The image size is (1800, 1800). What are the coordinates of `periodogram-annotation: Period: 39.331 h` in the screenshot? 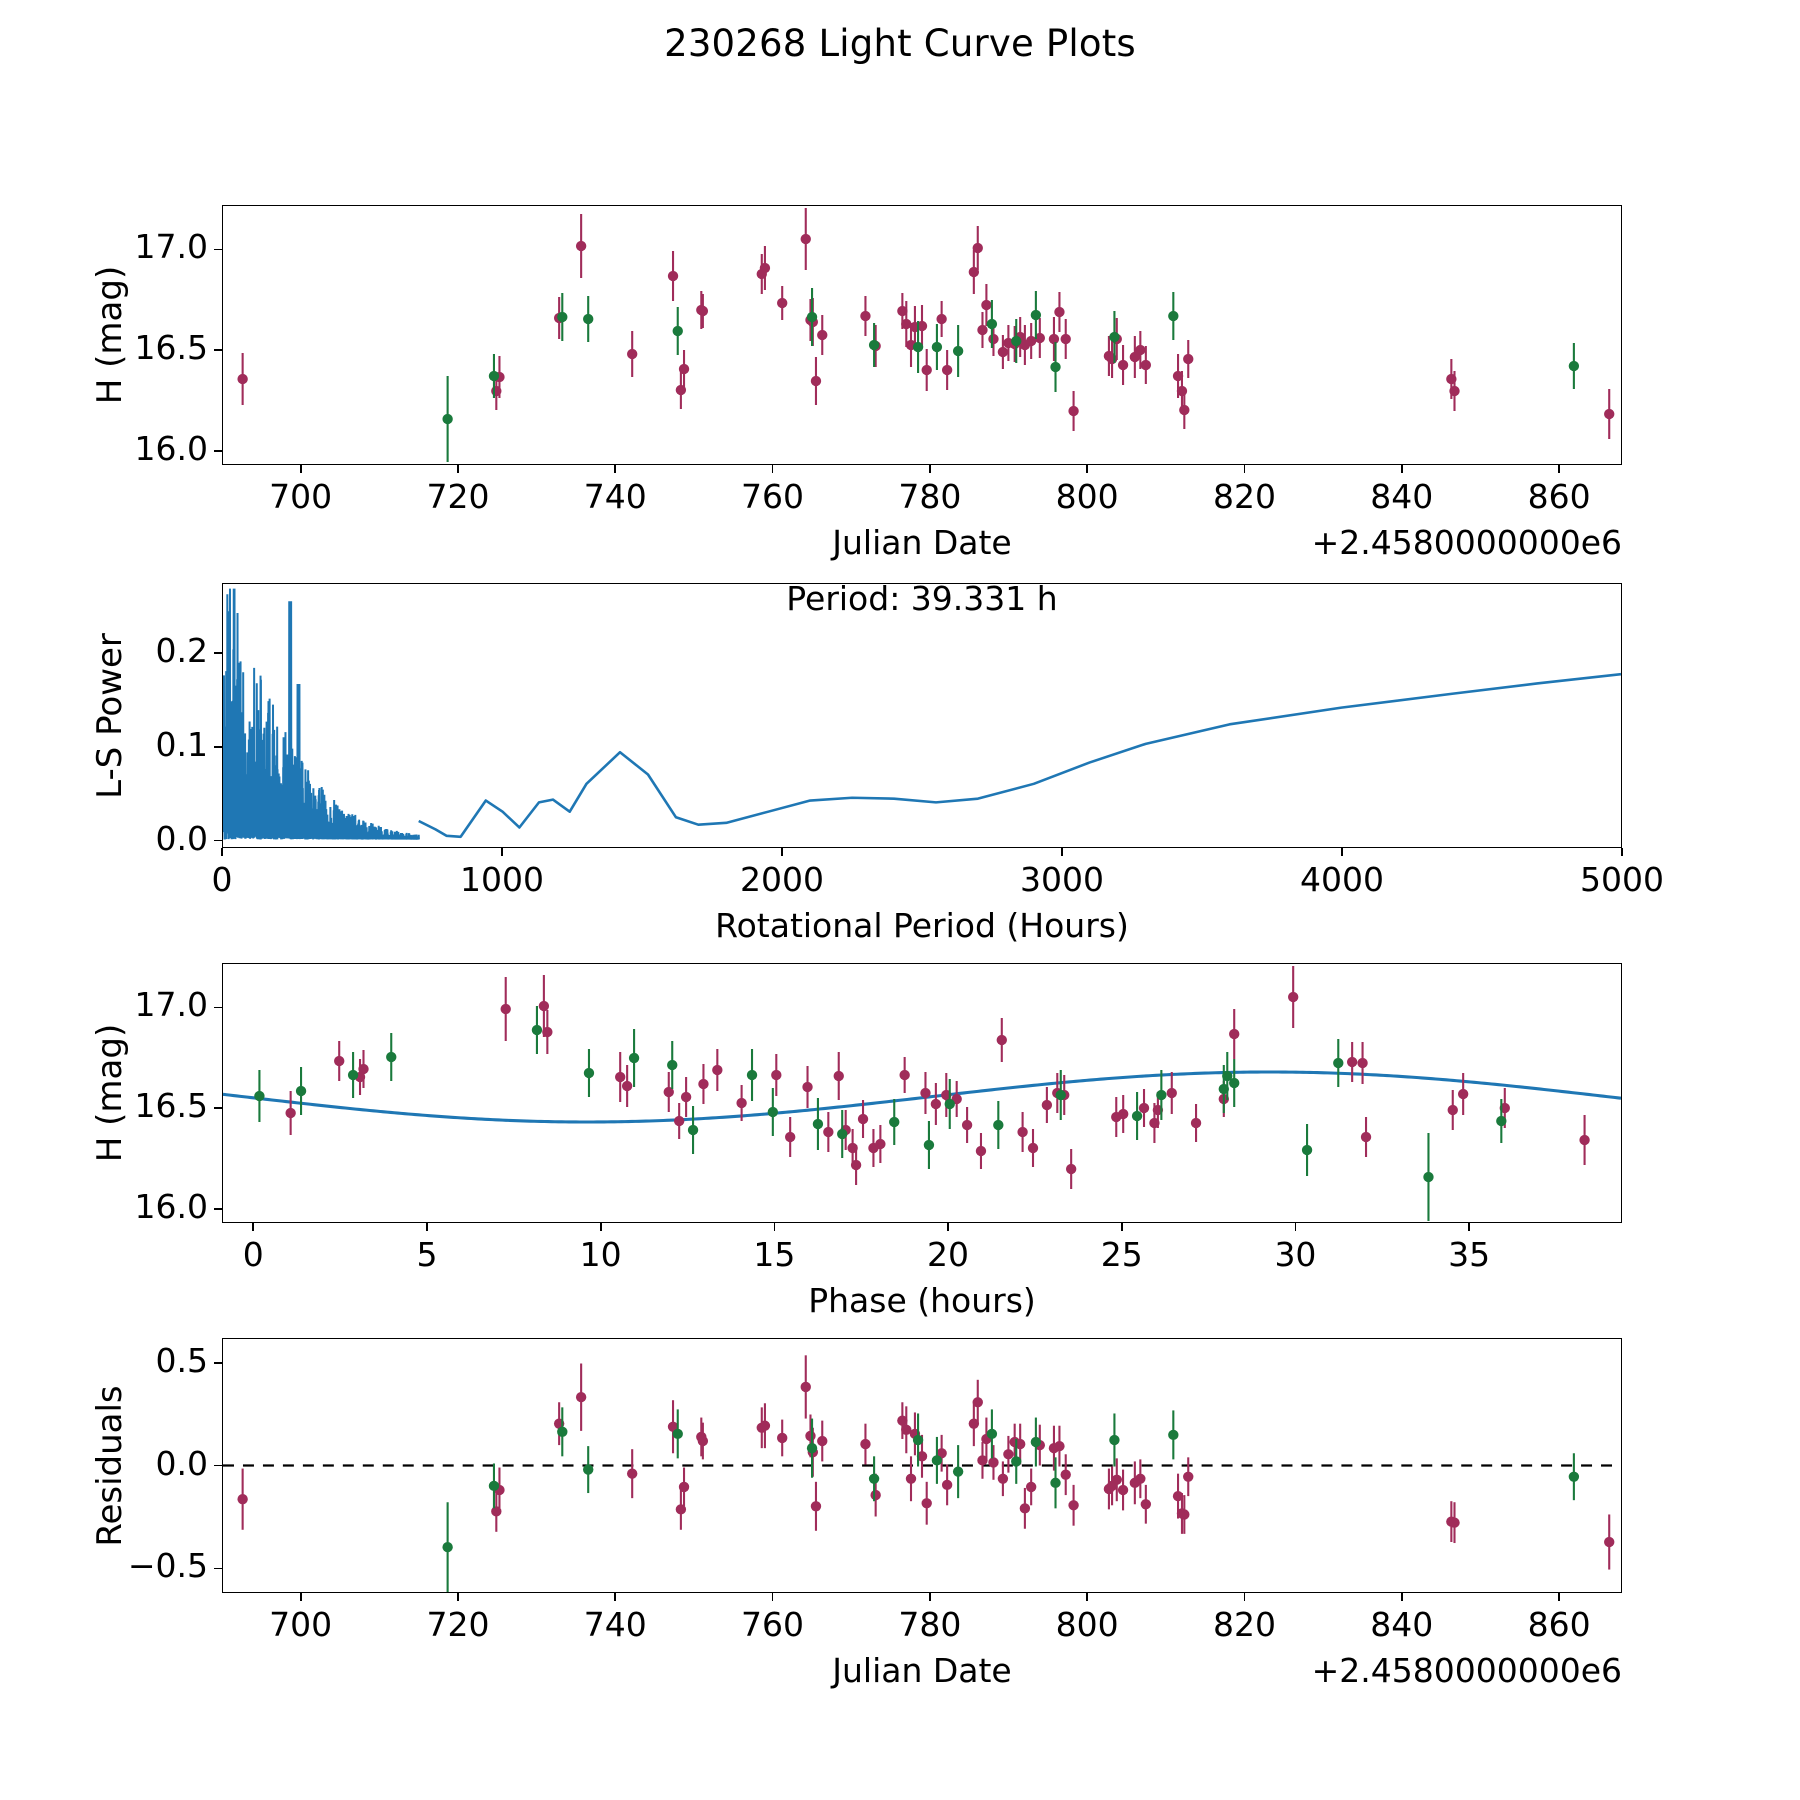 It's located at (922, 598).